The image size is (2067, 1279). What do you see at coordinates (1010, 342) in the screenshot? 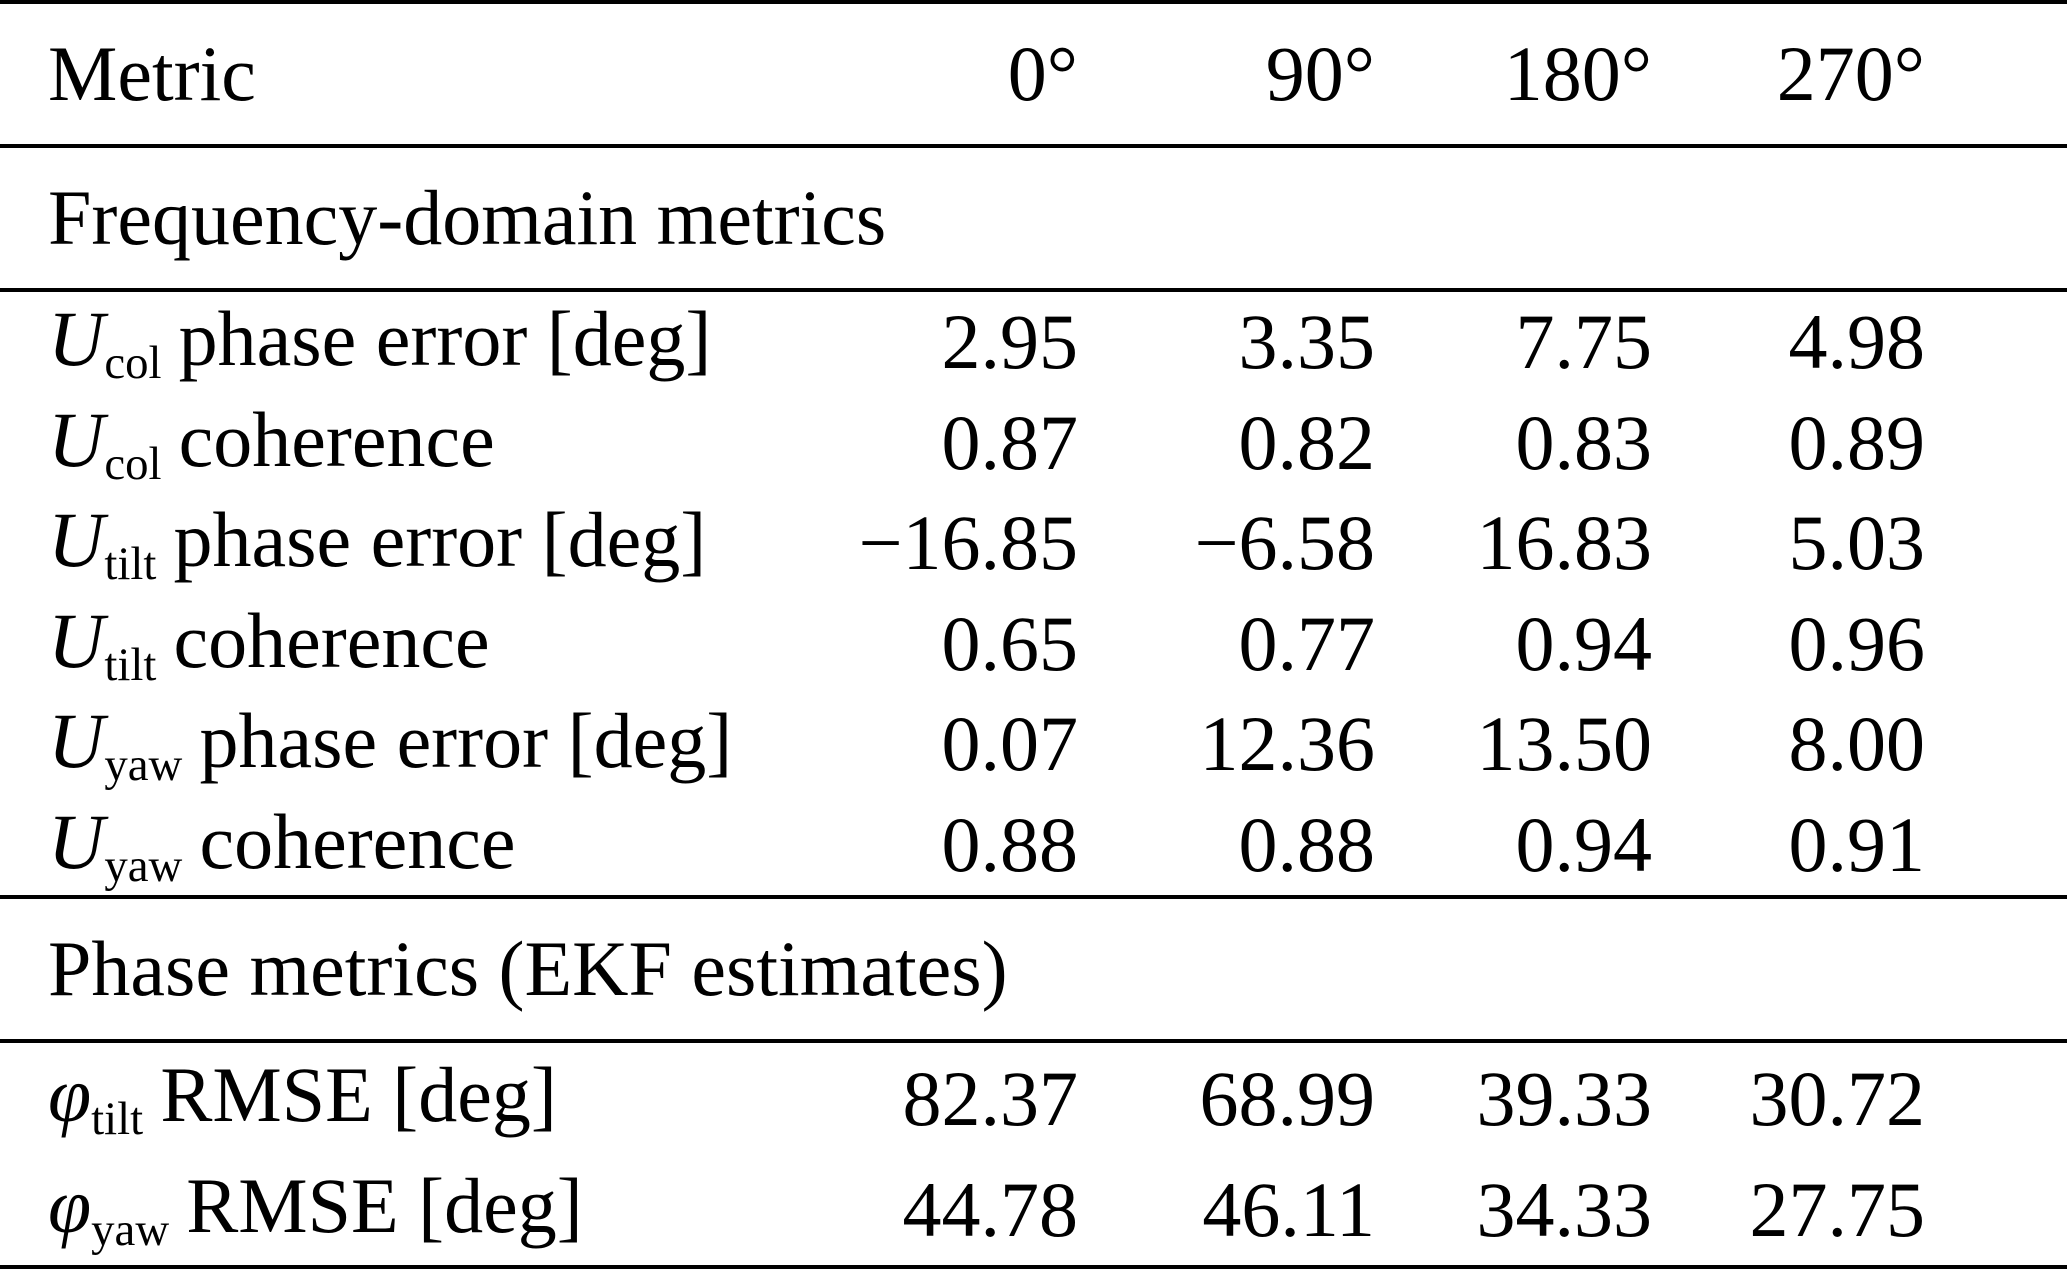
I see `value-cell: 2.95` at bounding box center [1010, 342].